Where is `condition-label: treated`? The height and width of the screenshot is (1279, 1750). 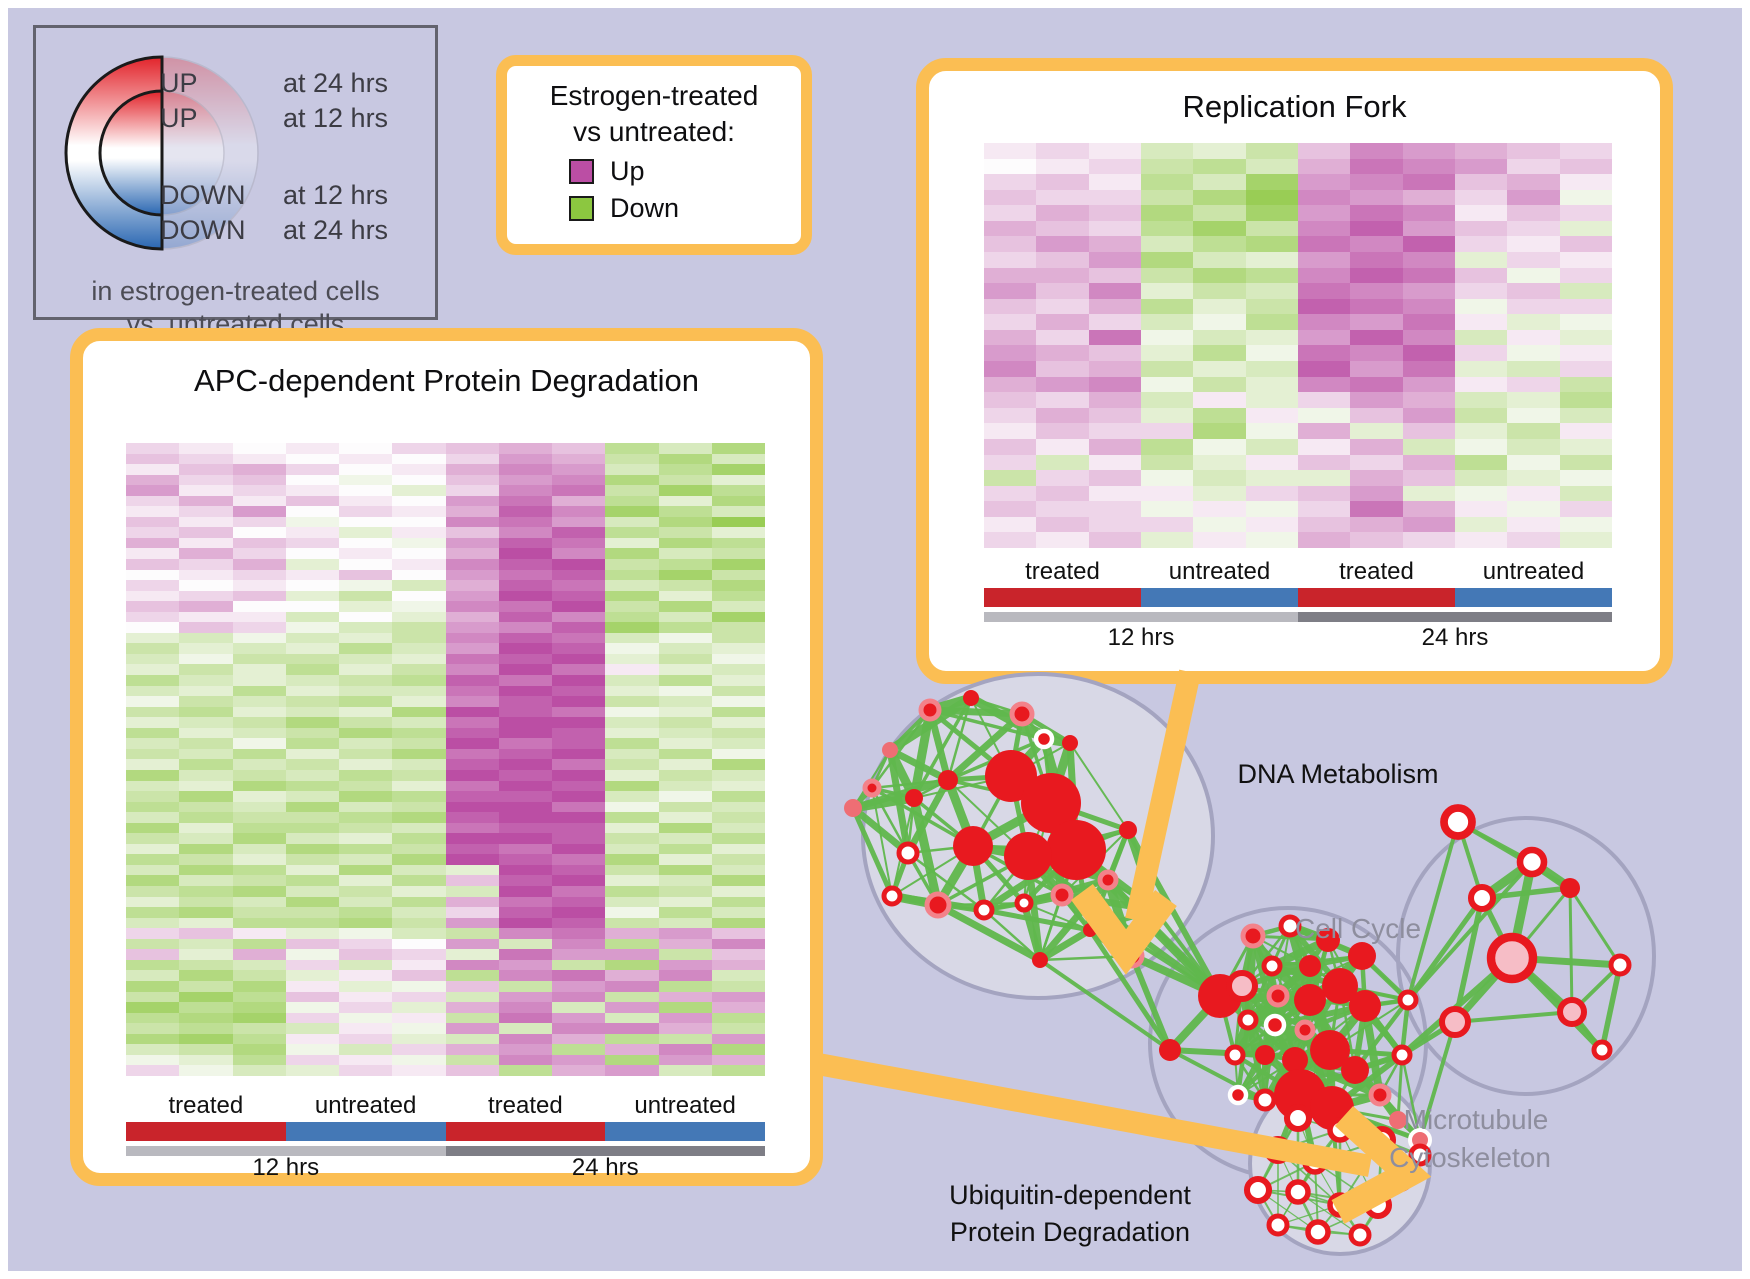 condition-label: treated is located at coordinates (525, 1105).